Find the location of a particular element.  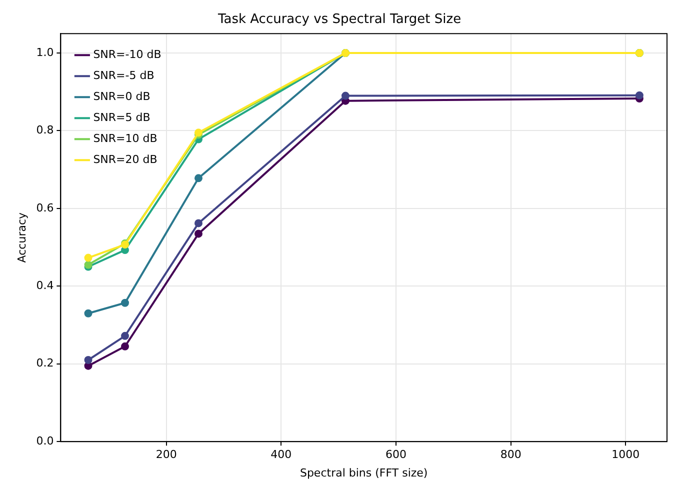

y-axis-title: Accuracy is located at coordinates (21, 237).